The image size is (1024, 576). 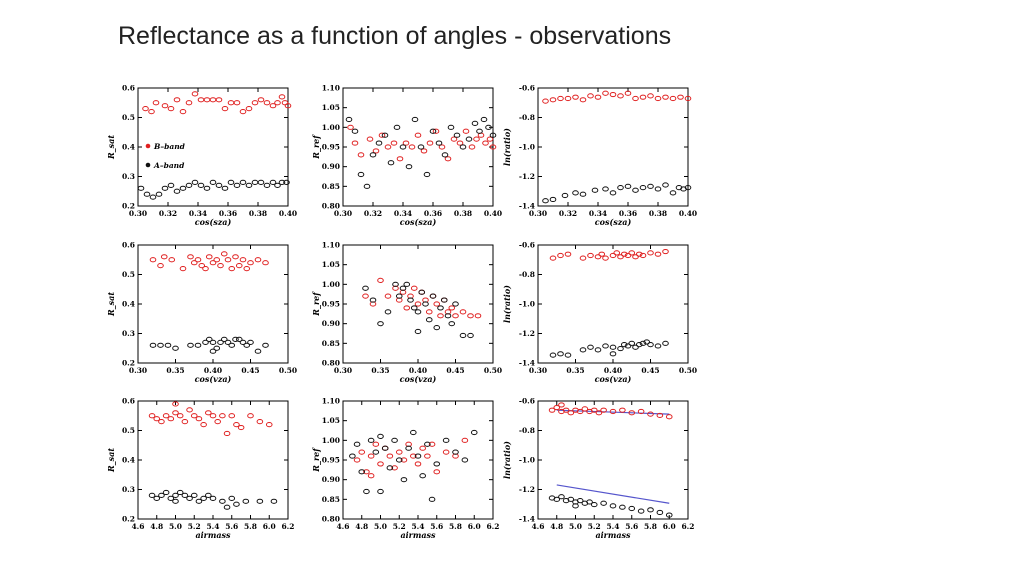 I want to click on legend-b-band: B–band, so click(x=169, y=146).